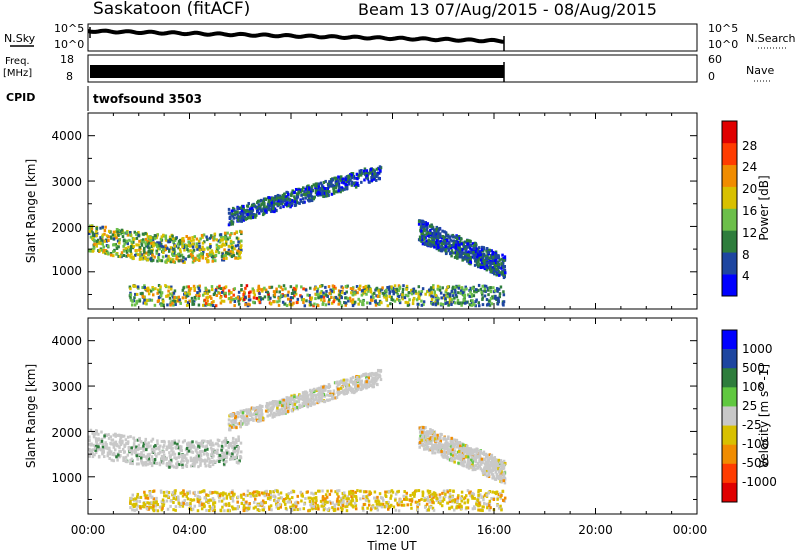 The height and width of the screenshot is (554, 800). I want to click on beam-date-title: Beam 13 07/Aug/2015 - 08/Aug/2015, so click(507, 9).